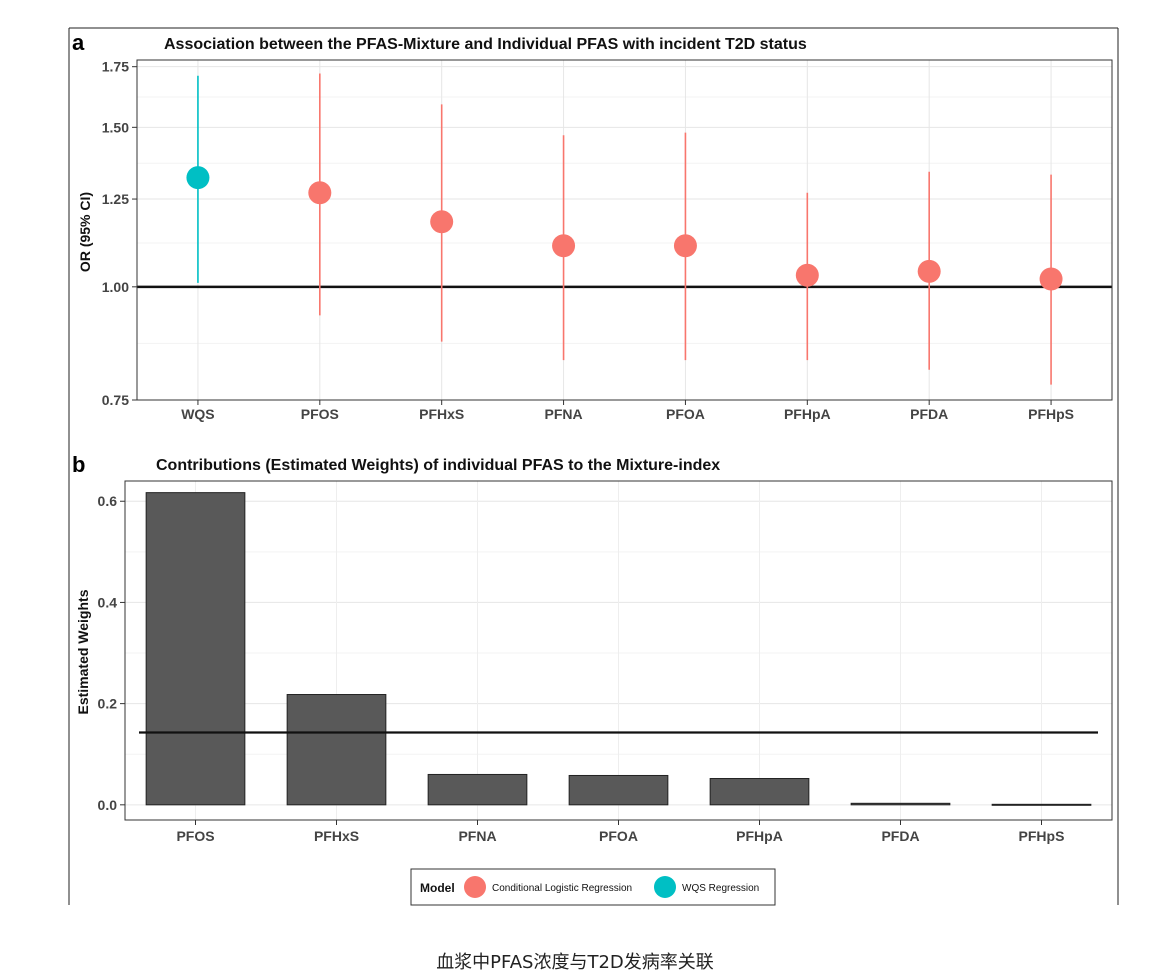  I want to click on legend-swatch-wqs, so click(665, 887).